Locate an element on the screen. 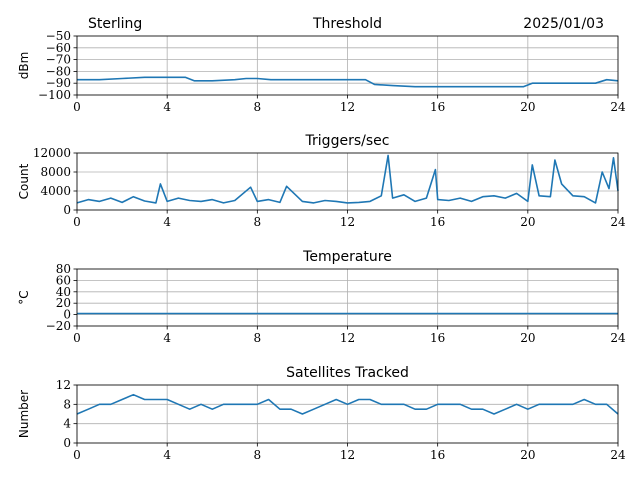 The height and width of the screenshot is (480, 640). y-tick-label: −60 is located at coordinates (58, 48).